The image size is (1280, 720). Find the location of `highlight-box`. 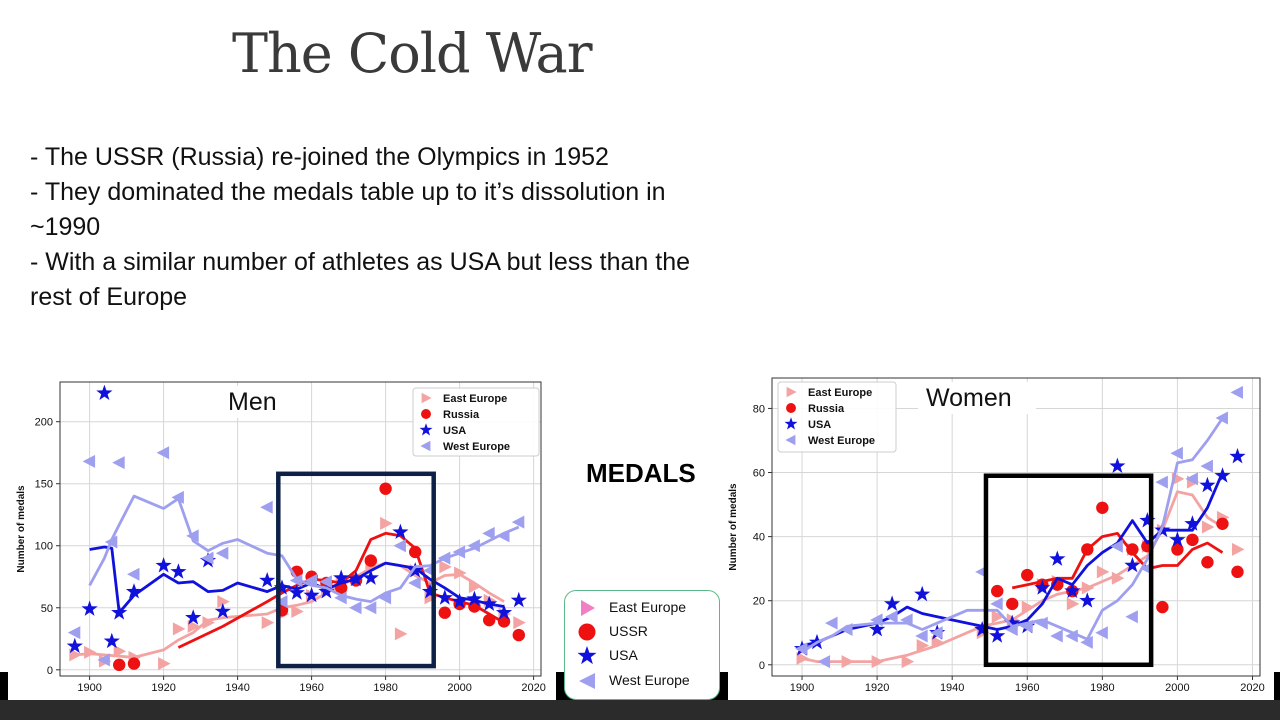

highlight-box is located at coordinates (1068, 570).